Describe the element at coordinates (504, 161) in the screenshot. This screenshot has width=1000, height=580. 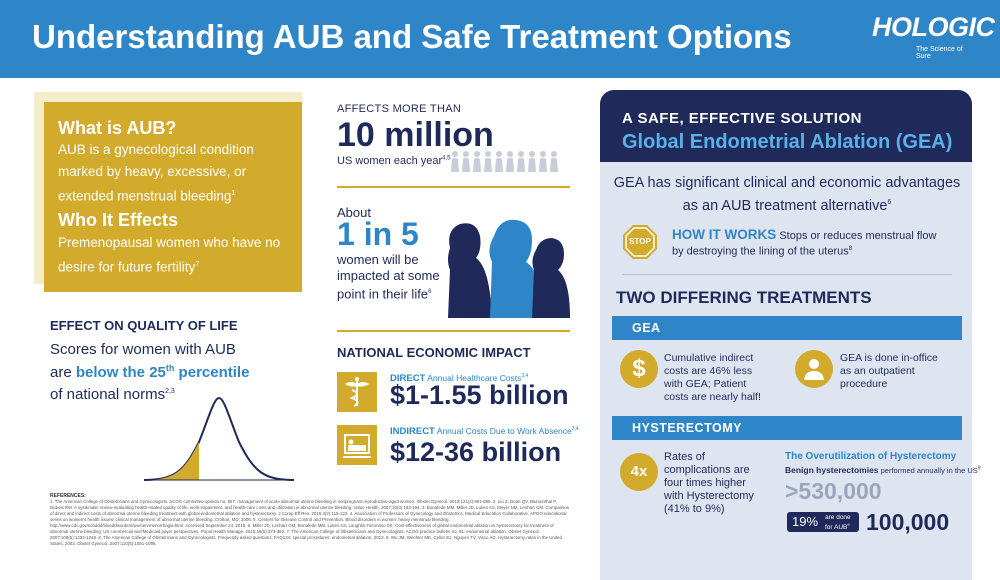
I see `women-people-icon` at that location.